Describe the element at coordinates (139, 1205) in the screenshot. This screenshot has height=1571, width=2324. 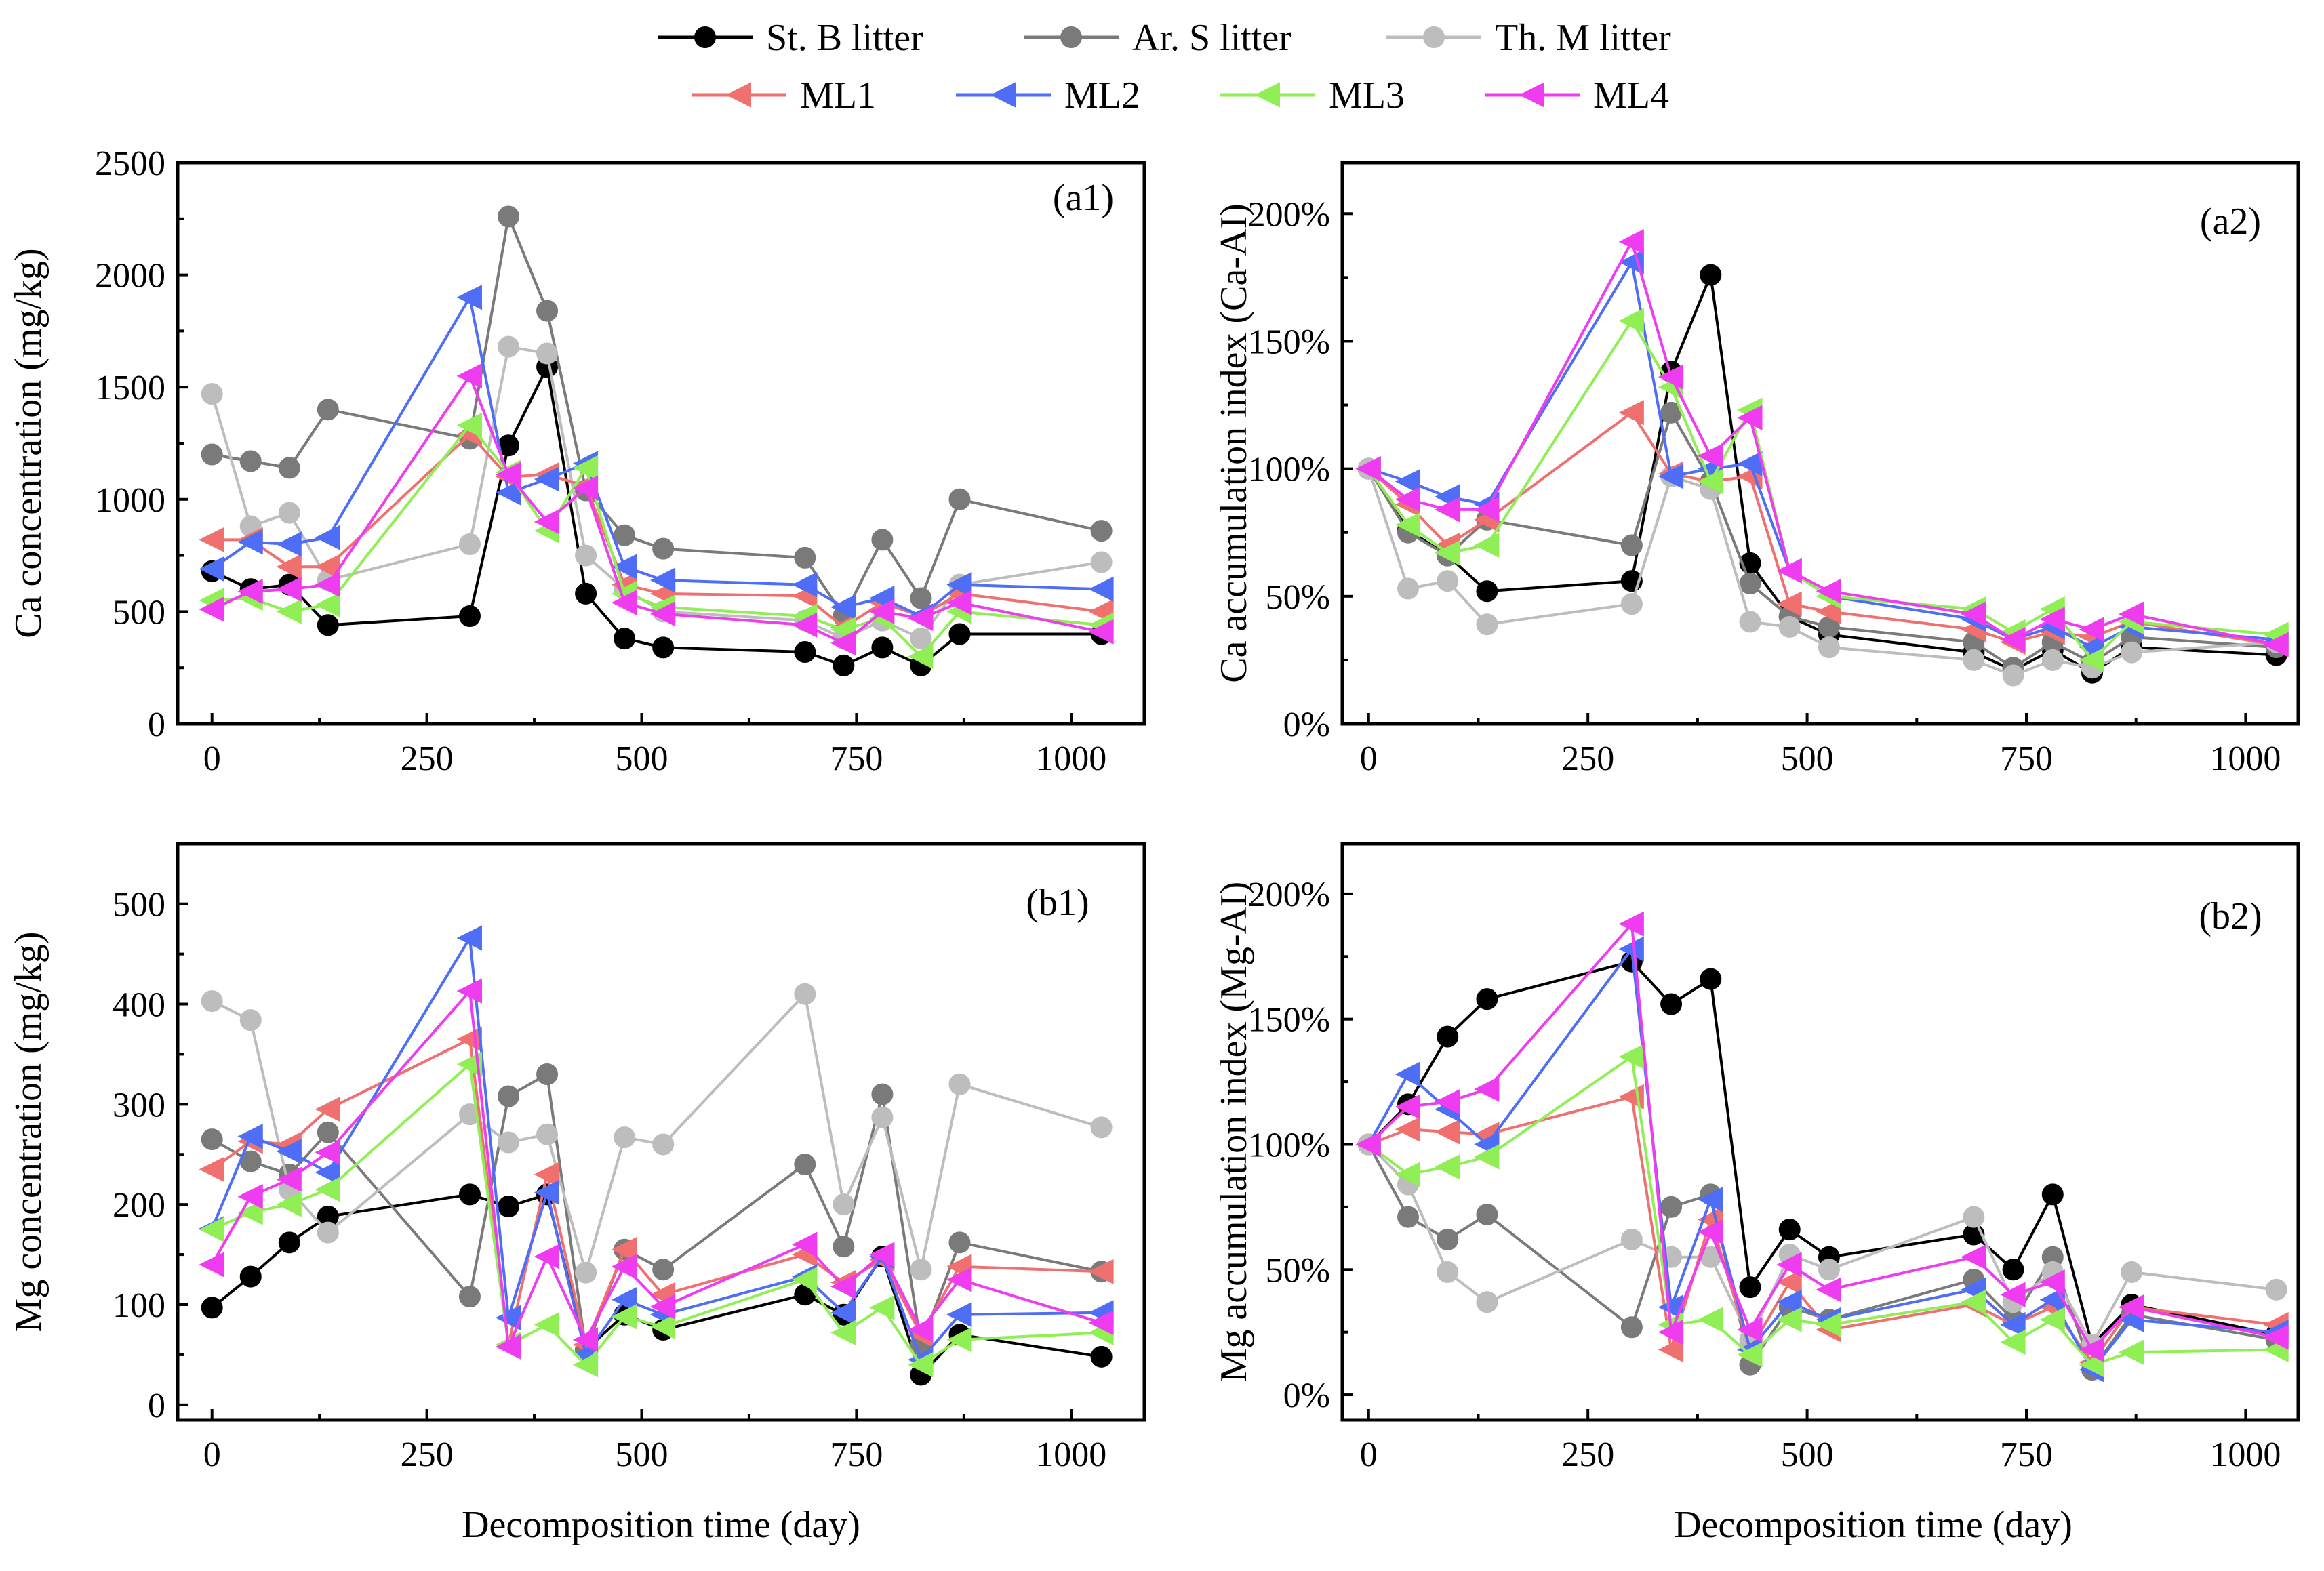
I see `y-tick-label: 200` at that location.